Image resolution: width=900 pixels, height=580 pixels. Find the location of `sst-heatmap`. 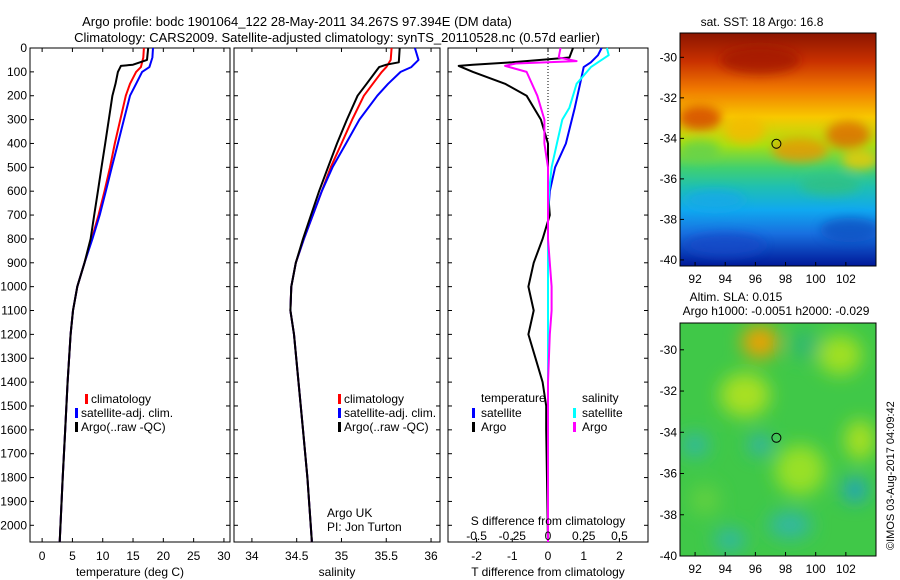

sst-heatmap is located at coordinates (778, 149).